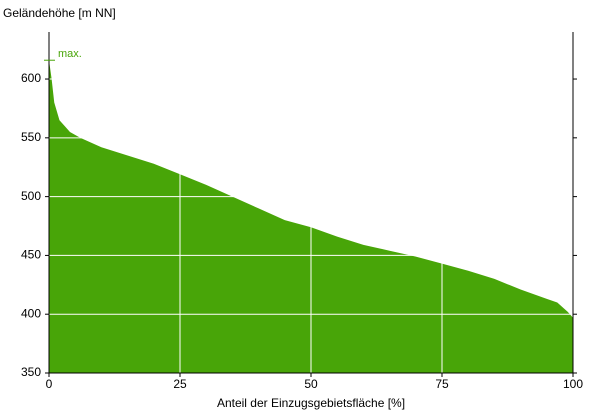  I want to click on max-label: max., so click(70, 54).